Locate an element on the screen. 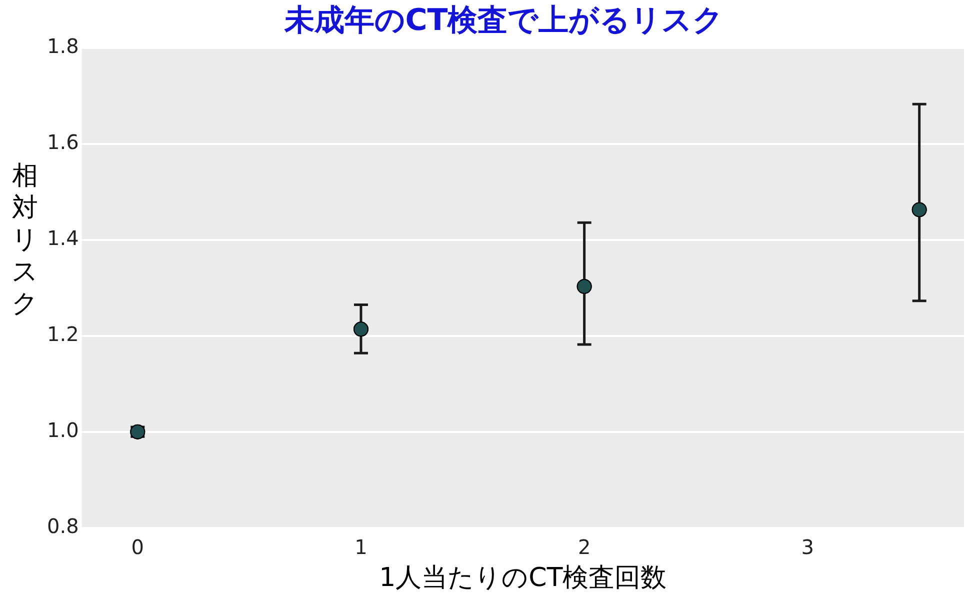  y-tick-label: 1.4 is located at coordinates (62, 238).